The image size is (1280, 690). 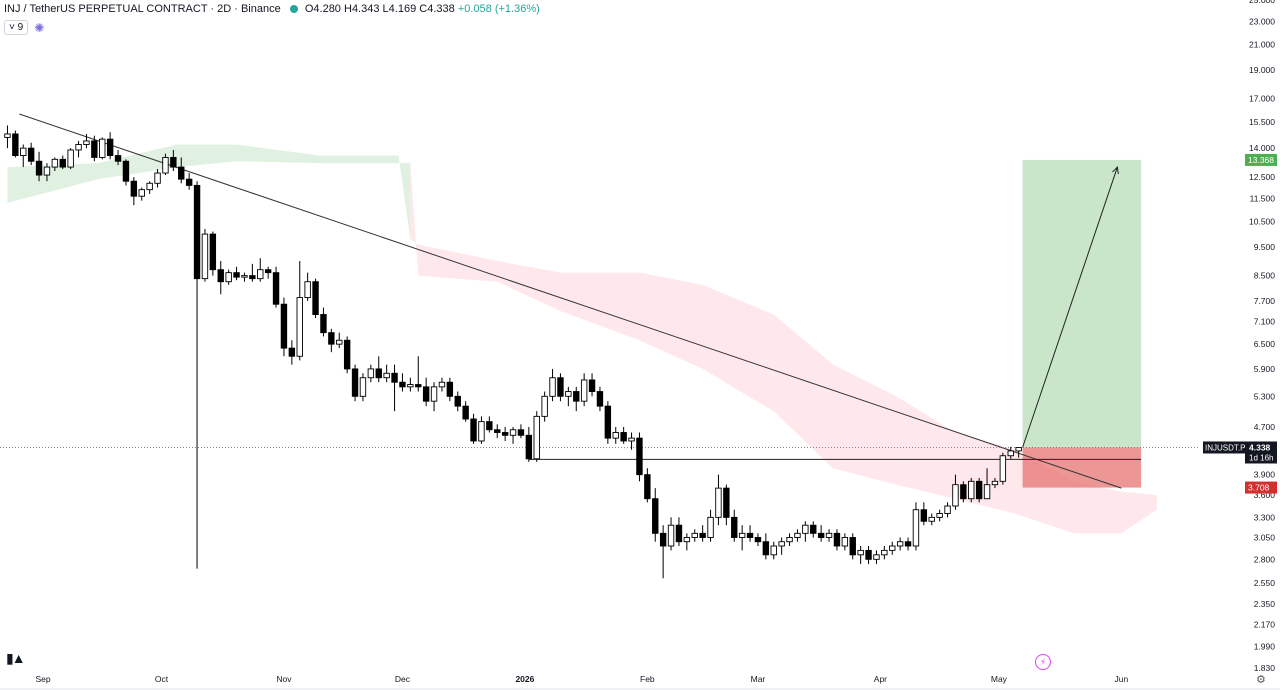 I want to click on price-axis-label: 1.830, so click(x=1265, y=668).